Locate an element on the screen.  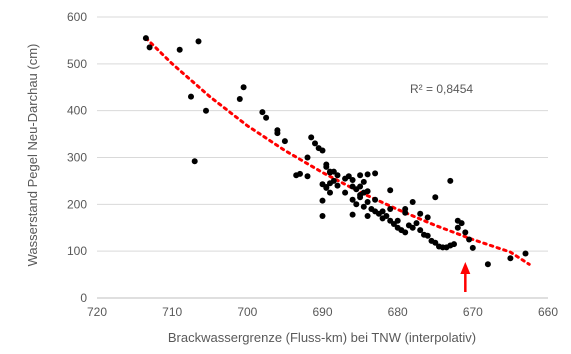
y-tick-label: 400 is located at coordinates (77, 111).